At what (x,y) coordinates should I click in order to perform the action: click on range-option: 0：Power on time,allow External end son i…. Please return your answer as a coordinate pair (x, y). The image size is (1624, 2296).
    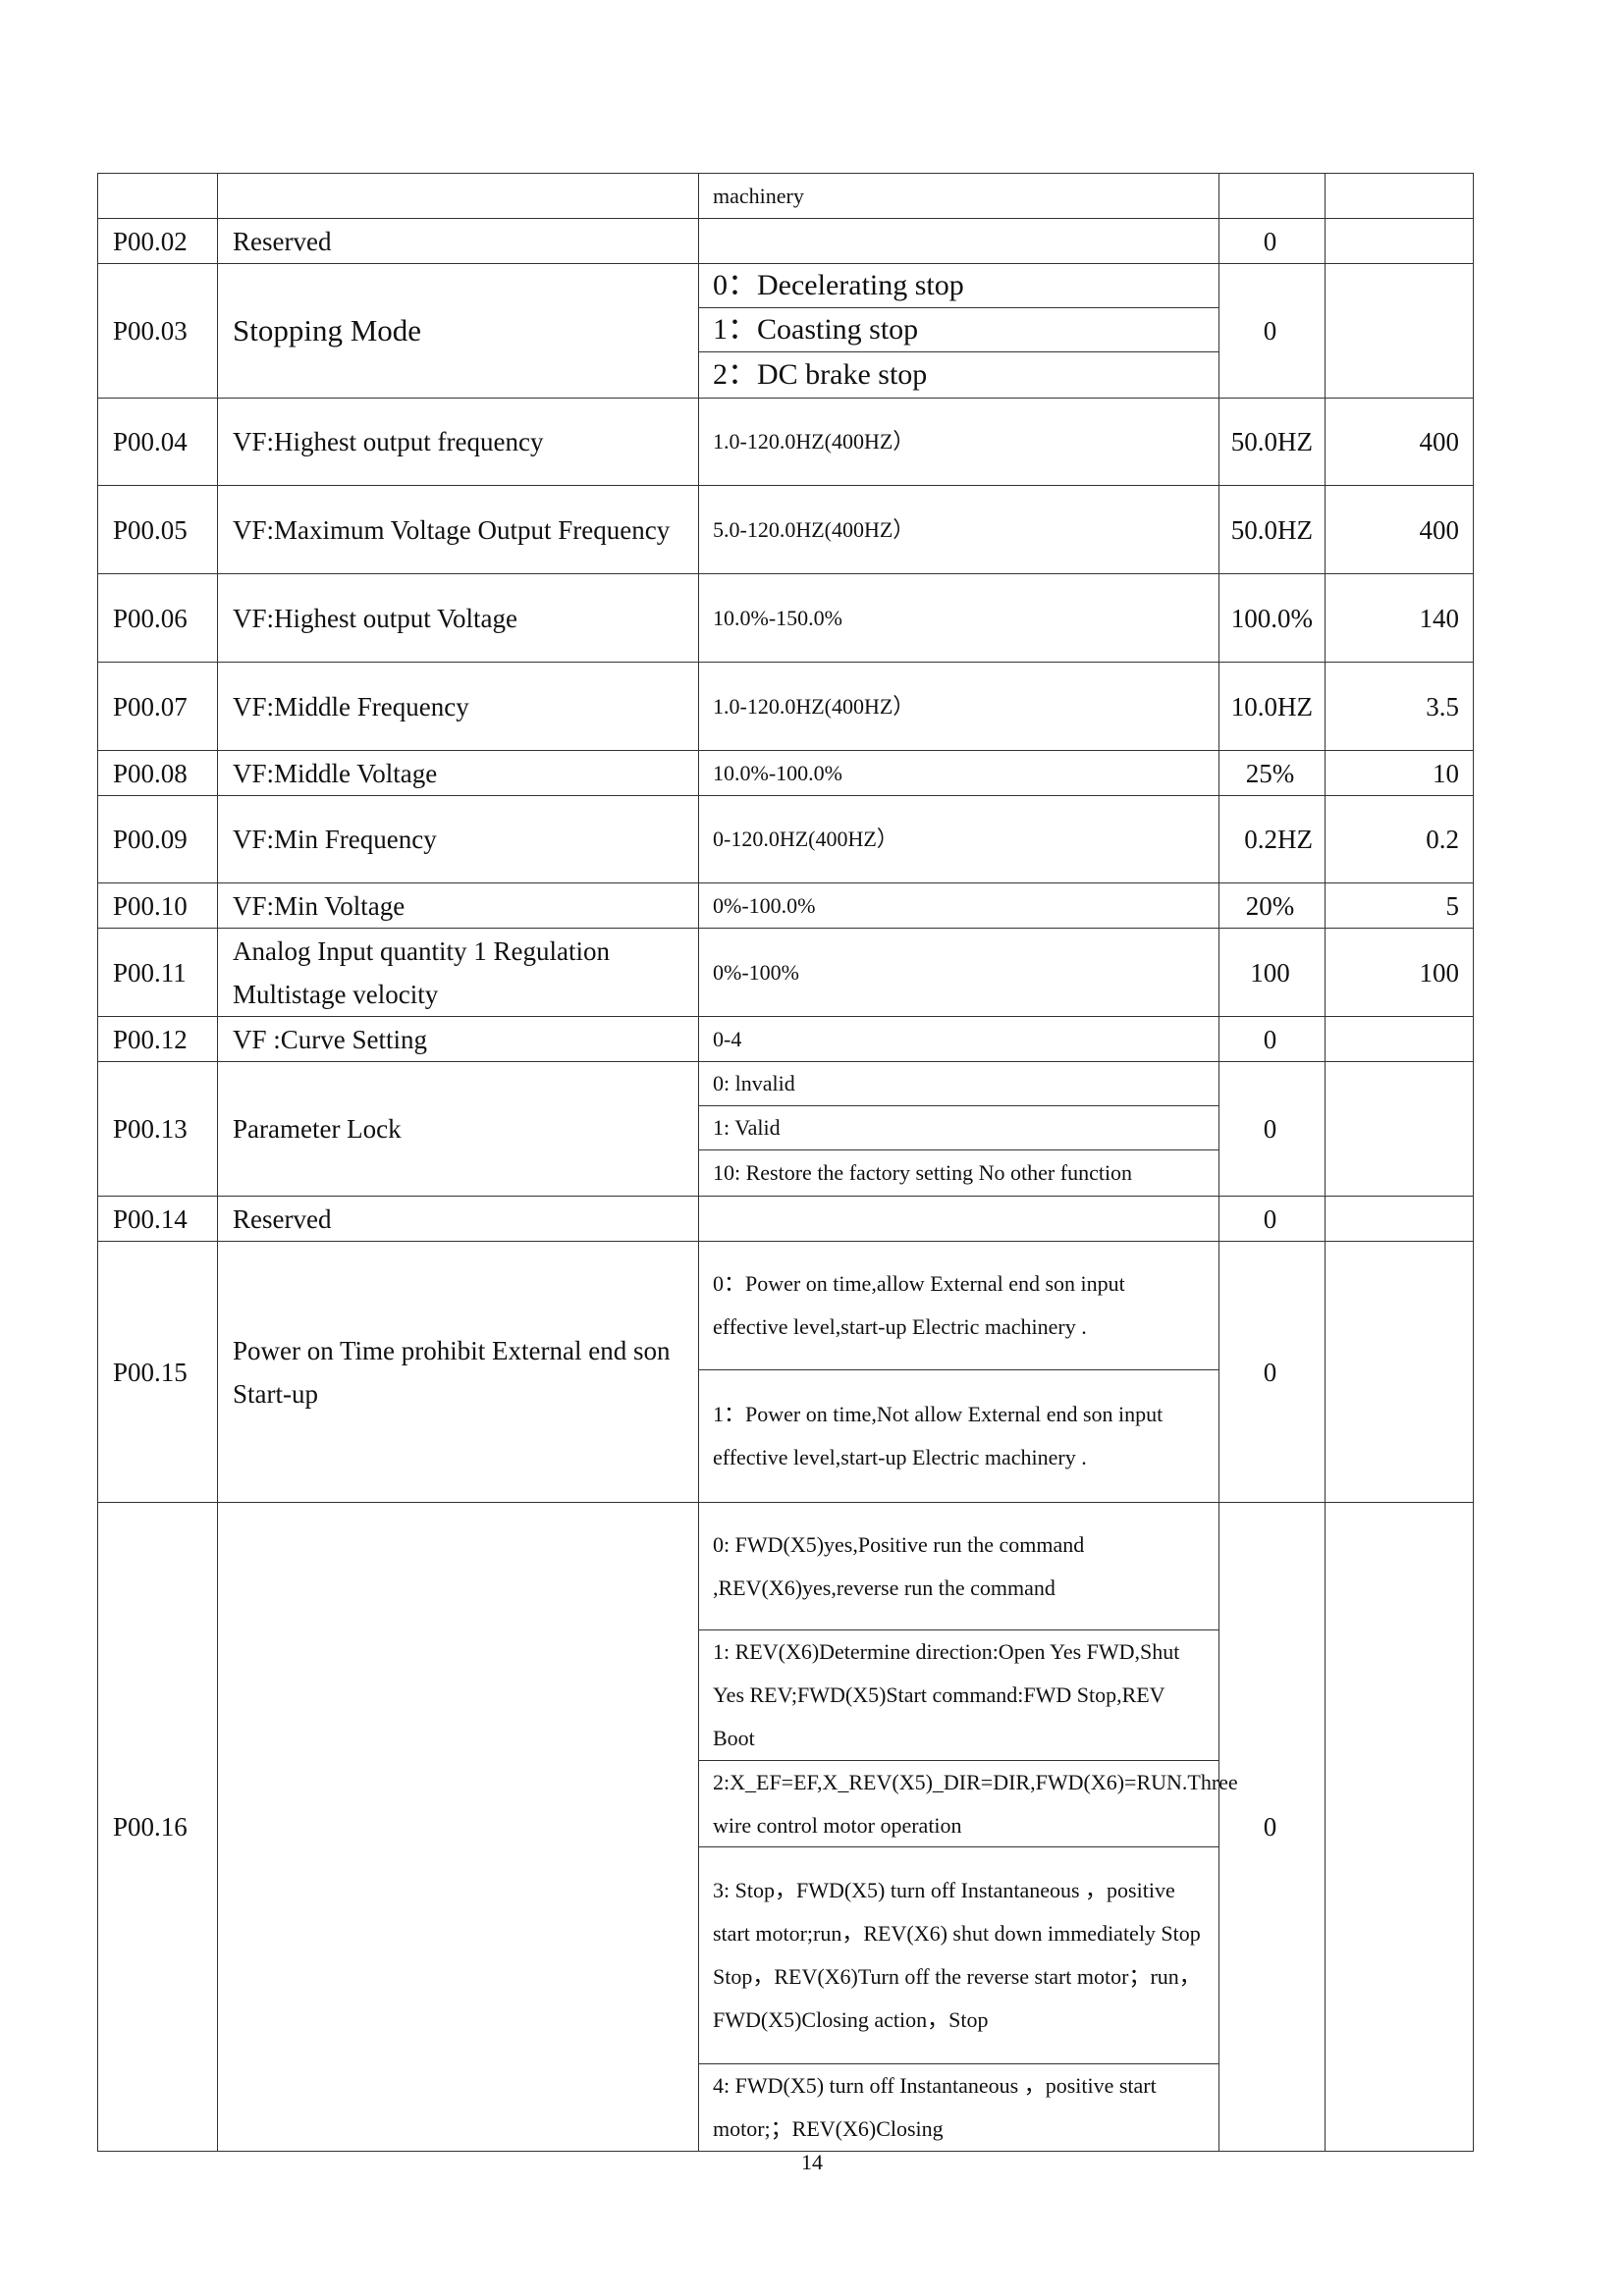
    Looking at the image, I should click on (958, 1306).